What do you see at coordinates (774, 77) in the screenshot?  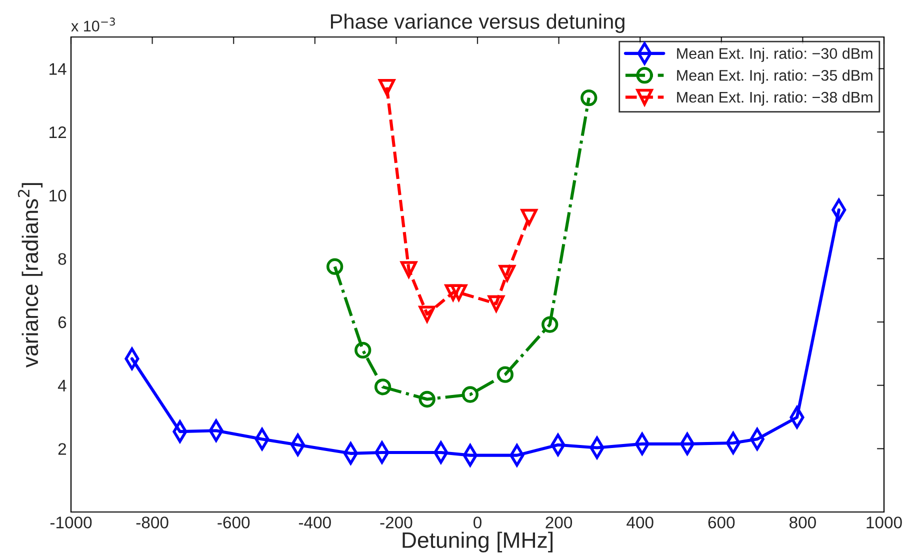 I see `legend-label: Mean Ext. Inj. ratio: −35 dBm` at bounding box center [774, 77].